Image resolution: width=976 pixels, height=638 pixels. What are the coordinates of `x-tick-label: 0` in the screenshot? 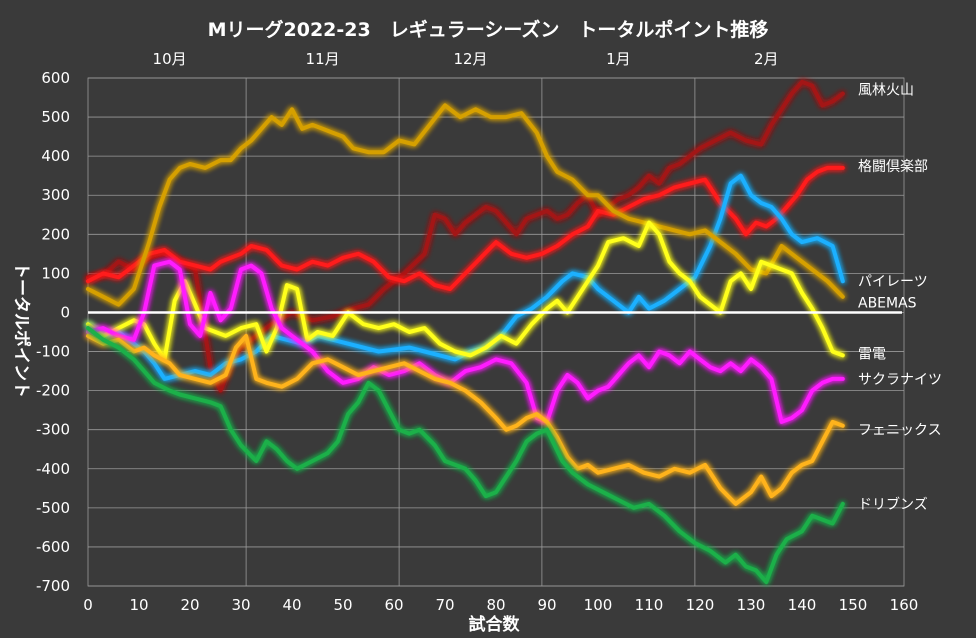 It's located at (88, 605).